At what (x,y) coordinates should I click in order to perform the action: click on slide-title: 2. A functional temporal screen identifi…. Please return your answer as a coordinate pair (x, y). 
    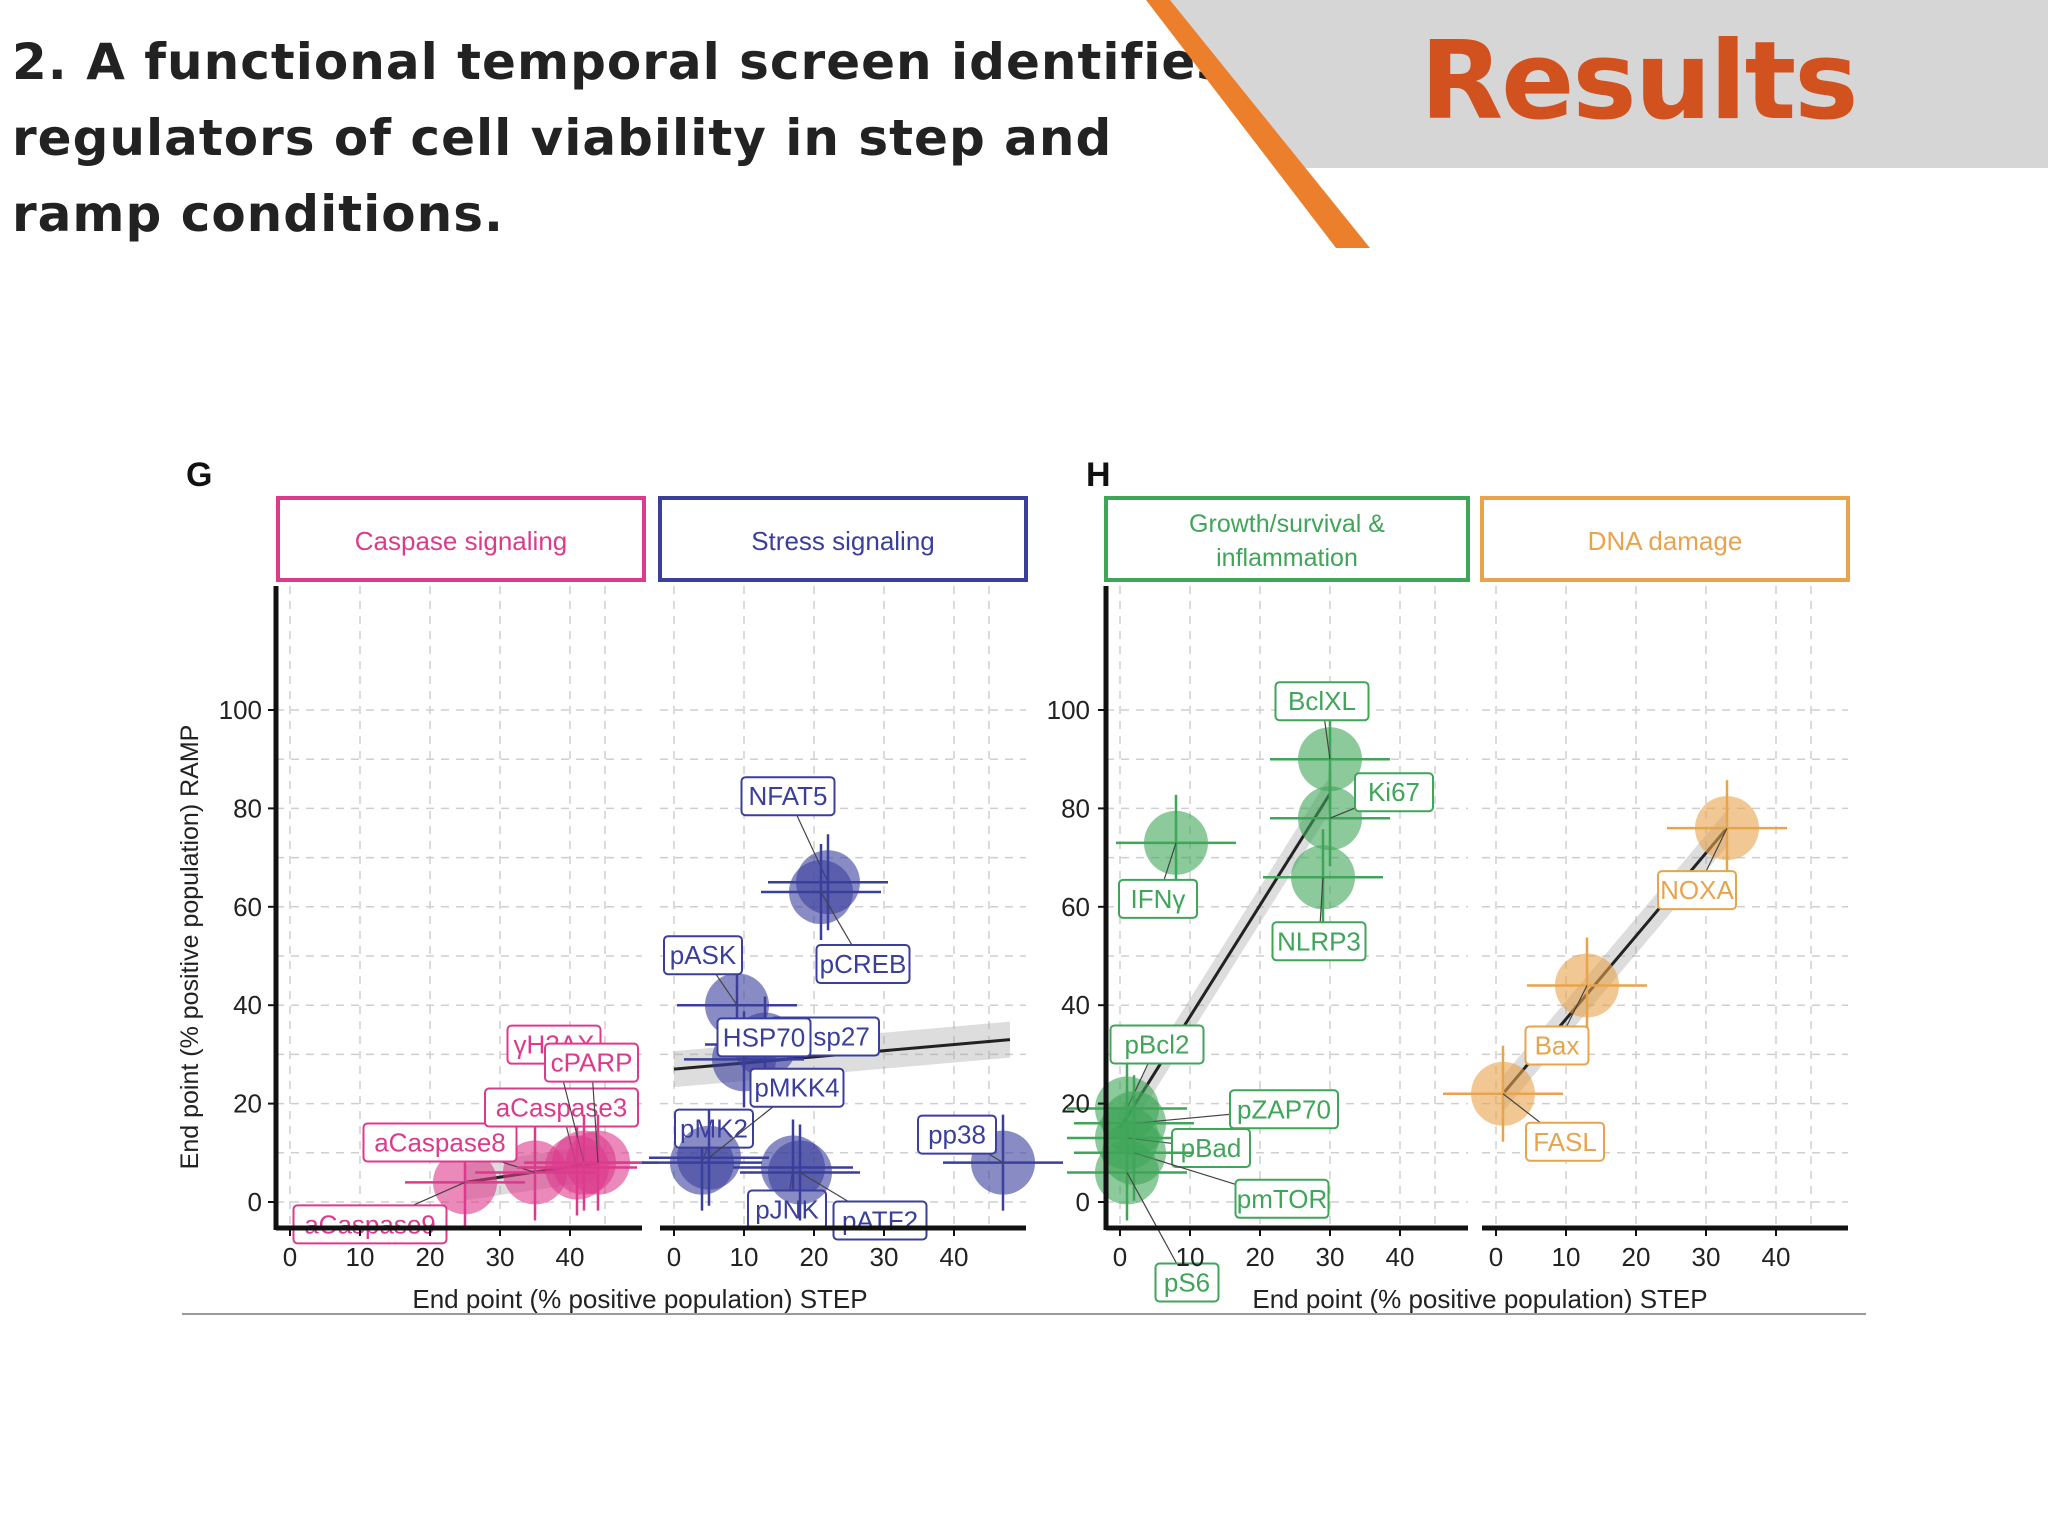
    Looking at the image, I should click on (620, 138).